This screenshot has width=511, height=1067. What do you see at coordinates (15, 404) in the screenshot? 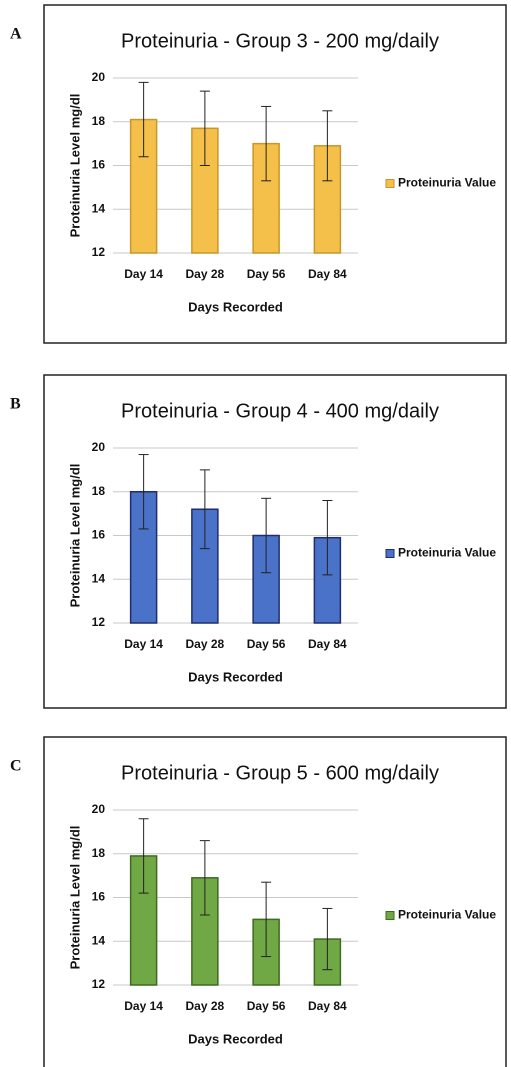
I see `panel-label: B` at bounding box center [15, 404].